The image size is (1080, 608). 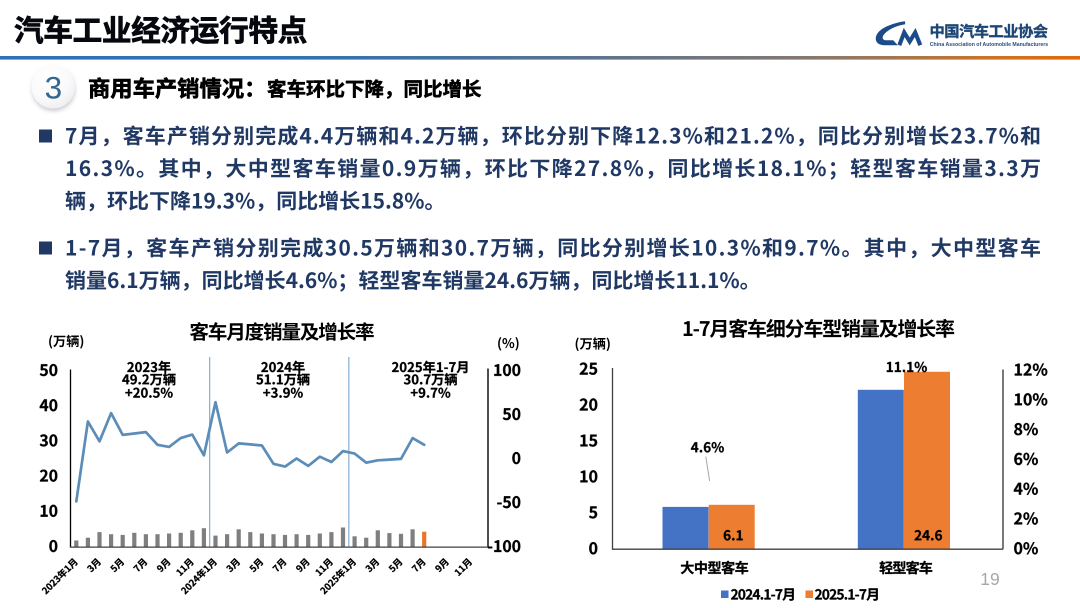 I want to click on svg-text: 19, so click(x=989, y=579).